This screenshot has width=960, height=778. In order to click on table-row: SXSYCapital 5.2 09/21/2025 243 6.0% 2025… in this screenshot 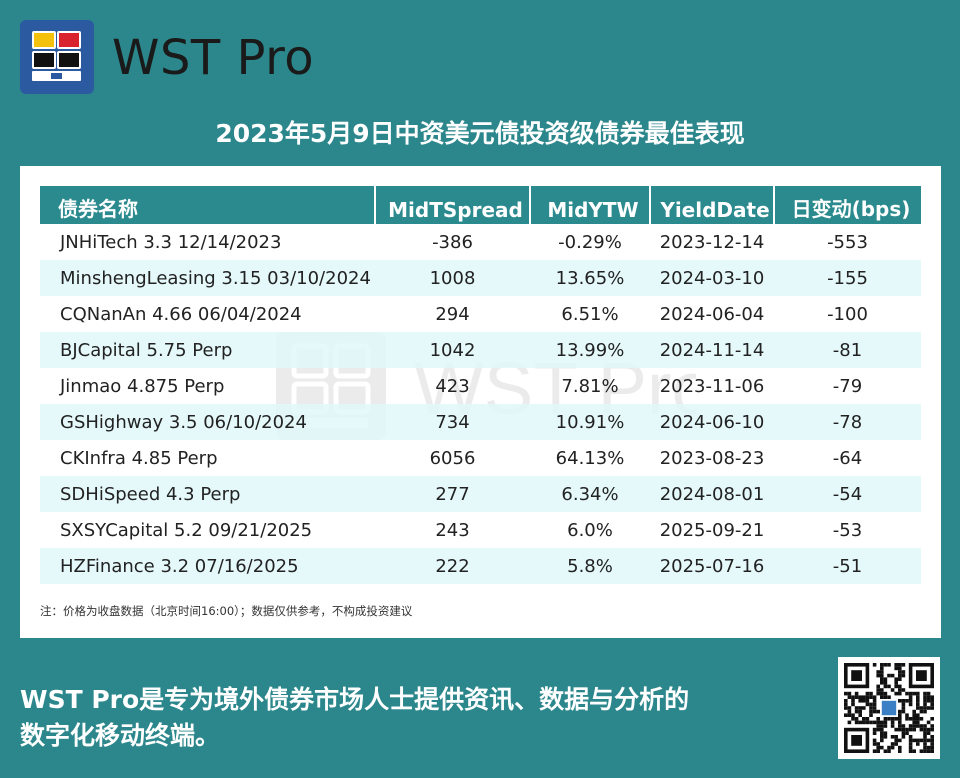, I will do `click(480, 530)`.